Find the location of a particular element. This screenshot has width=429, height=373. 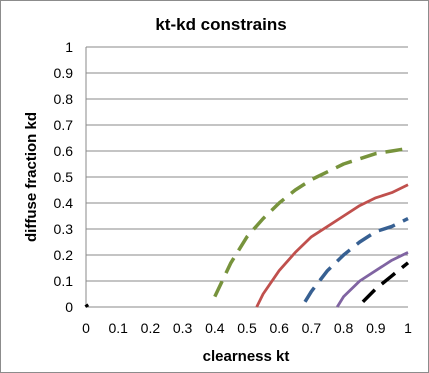

x-axis-title: clearness kt is located at coordinates (246, 356).